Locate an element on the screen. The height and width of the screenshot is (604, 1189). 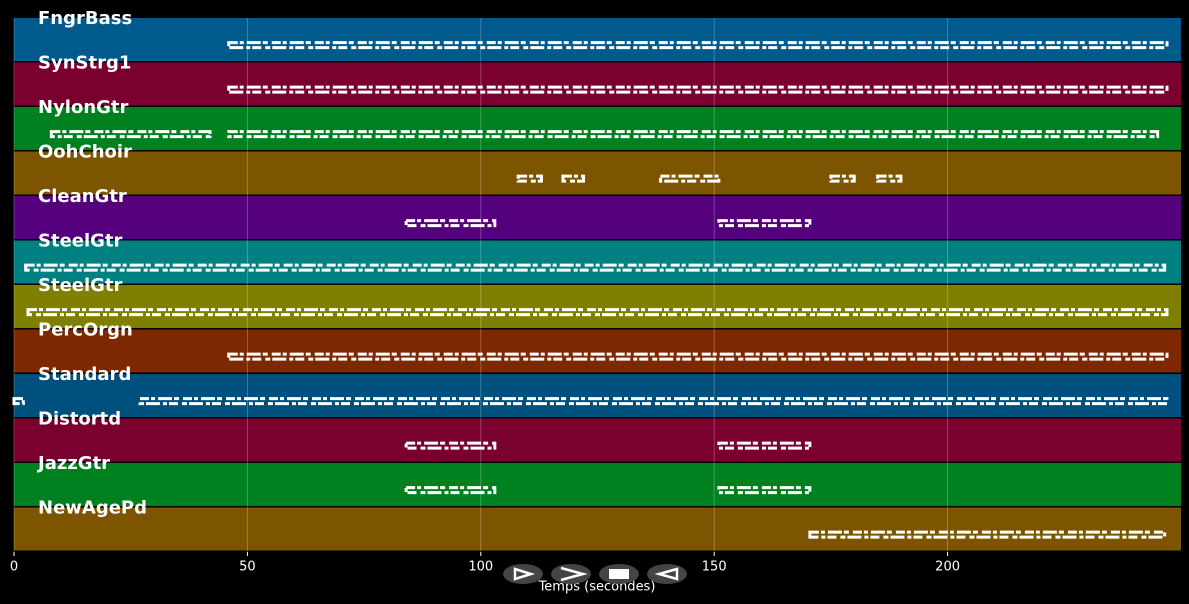
track-label: PercOrgn is located at coordinates (85, 330).